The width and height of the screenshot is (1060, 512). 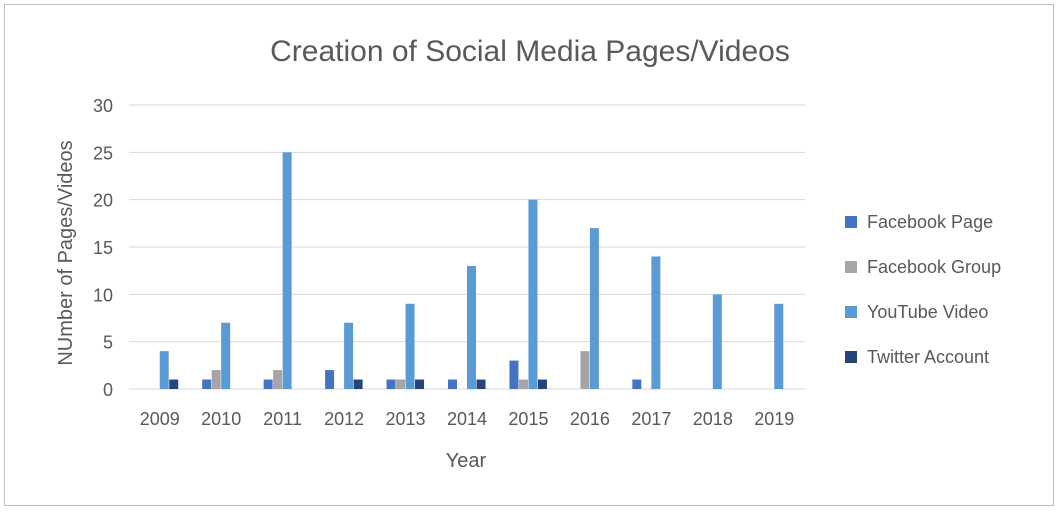 I want to click on bar-facebook-page-2011, so click(x=268, y=384).